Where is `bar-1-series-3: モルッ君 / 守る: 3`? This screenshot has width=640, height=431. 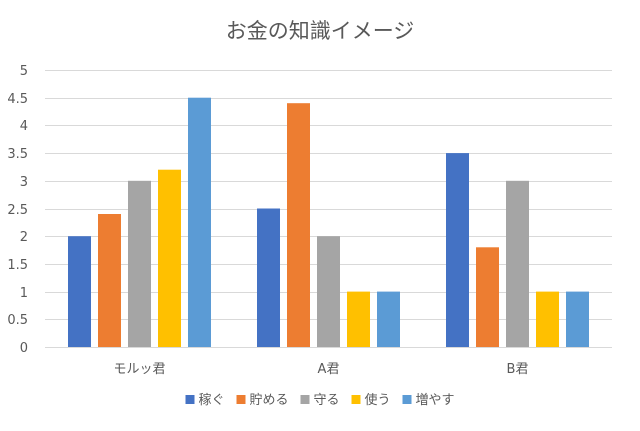
bar-1-series-3: モルッ君 / 守る: 3 is located at coordinates (139, 263).